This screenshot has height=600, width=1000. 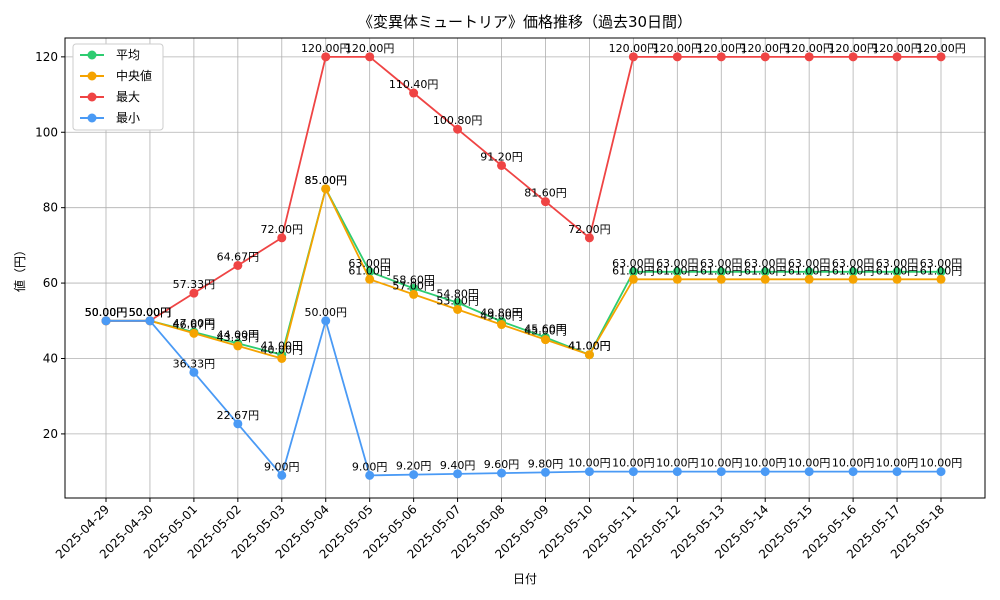 What do you see at coordinates (92, 97) in the screenshot?
I see `legend-marker-max` at bounding box center [92, 97].